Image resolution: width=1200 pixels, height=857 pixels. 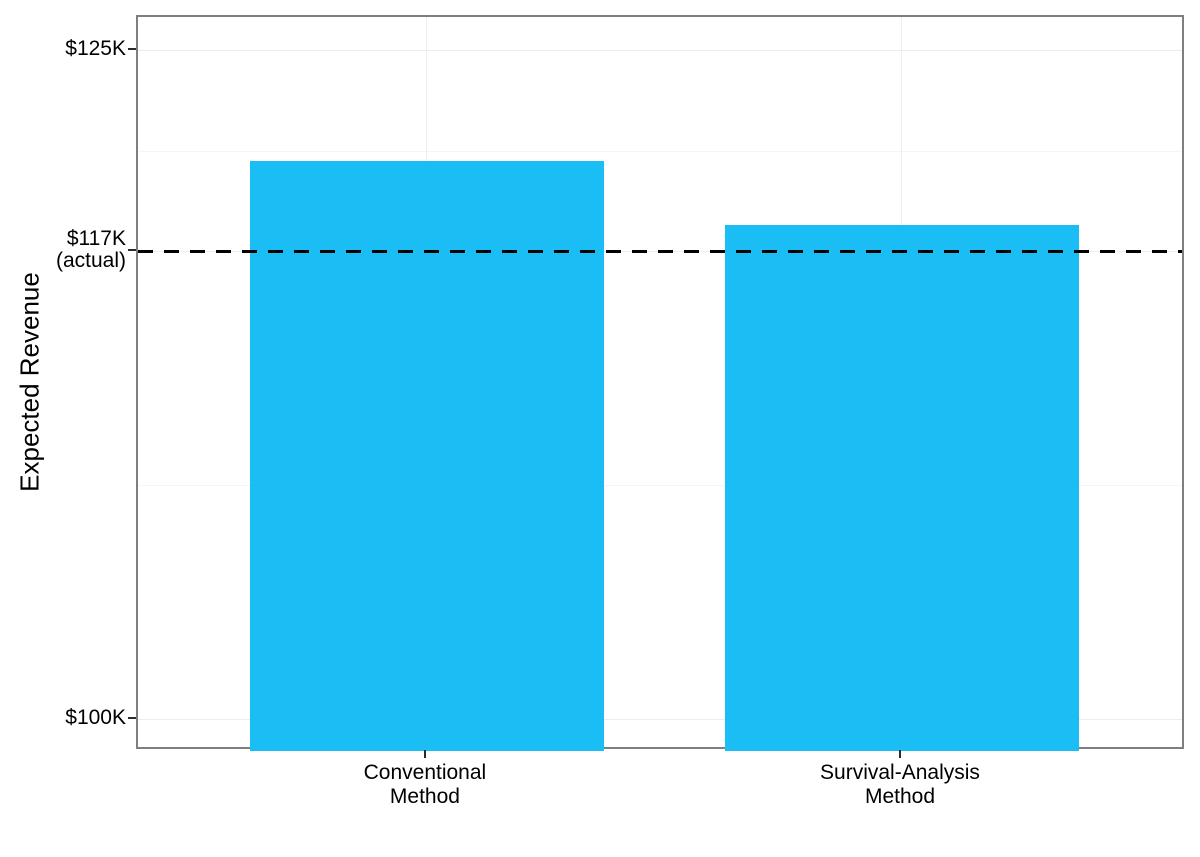 What do you see at coordinates (95, 717) in the screenshot?
I see `y-tick-label-line: $100K` at bounding box center [95, 717].